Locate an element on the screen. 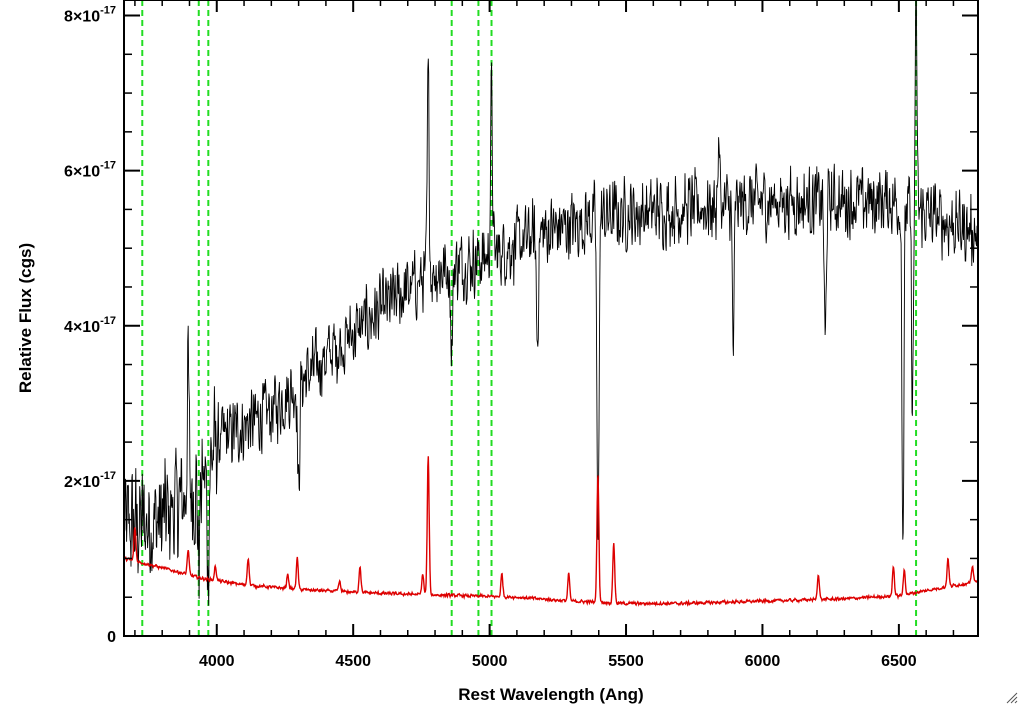  x-tick-label: 4000 is located at coordinates (217, 661).